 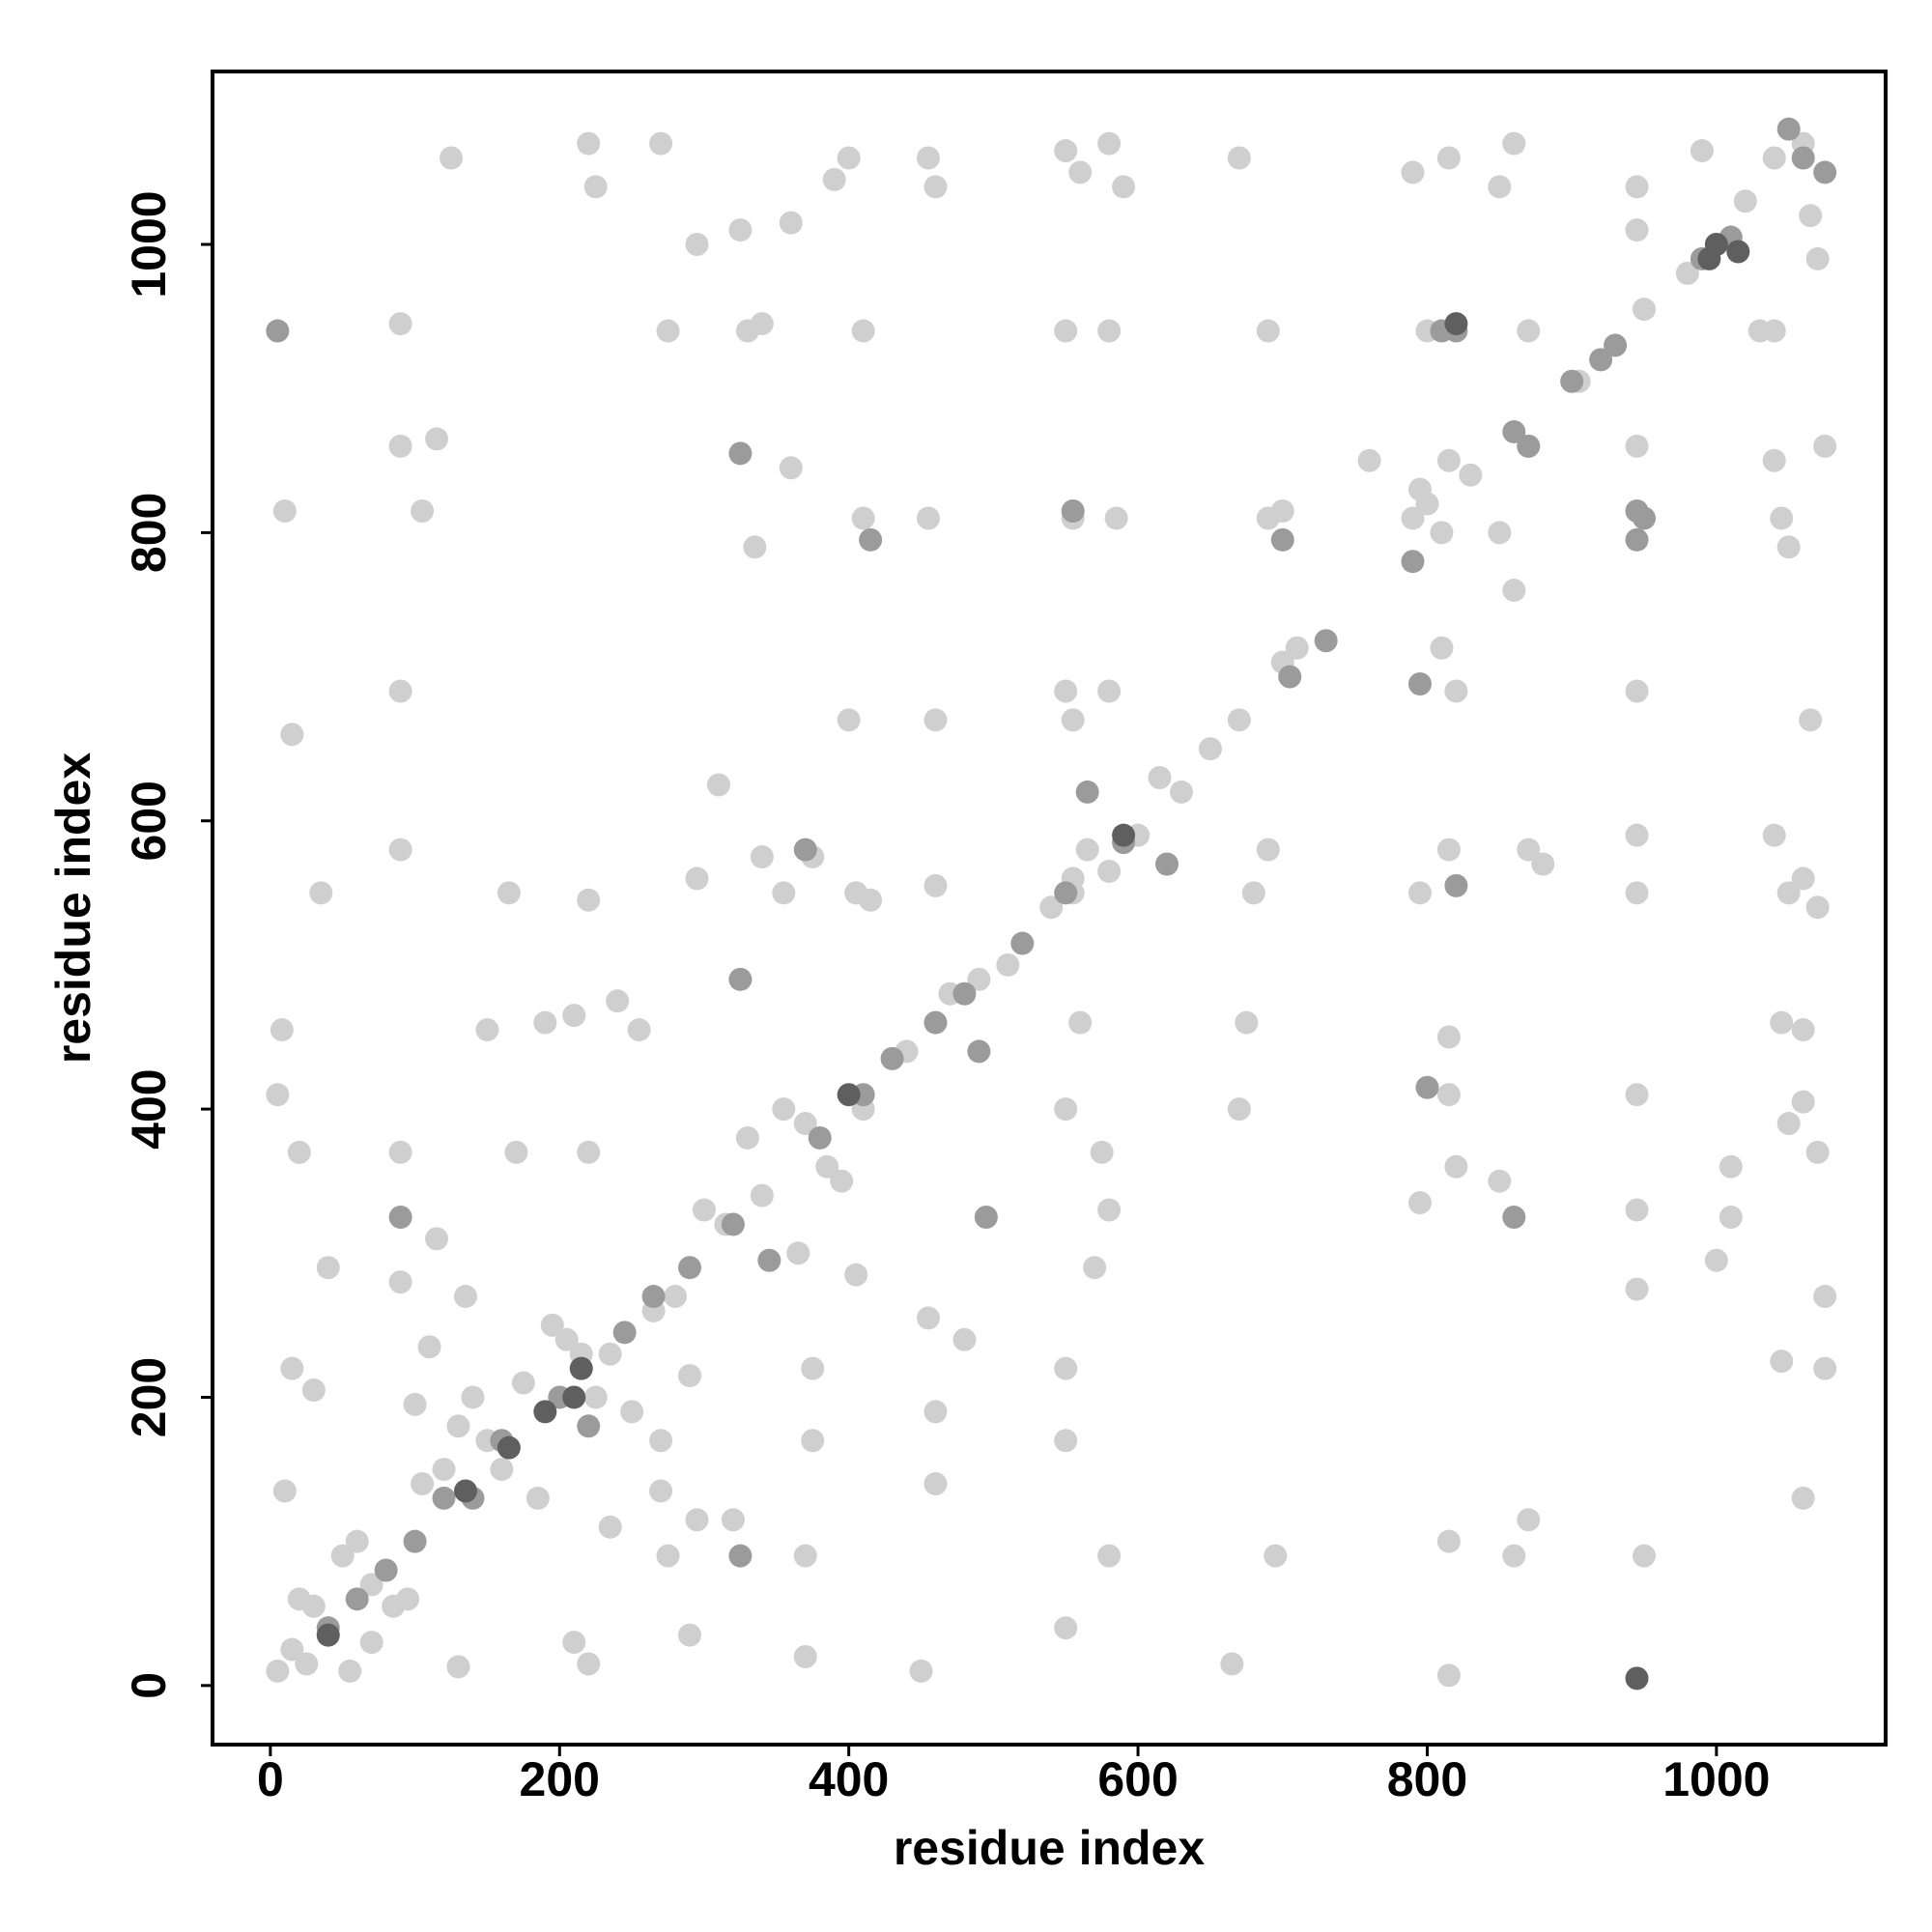 What do you see at coordinates (1716, 1779) in the screenshot?
I see `x-tick-label: 1000` at bounding box center [1716, 1779].